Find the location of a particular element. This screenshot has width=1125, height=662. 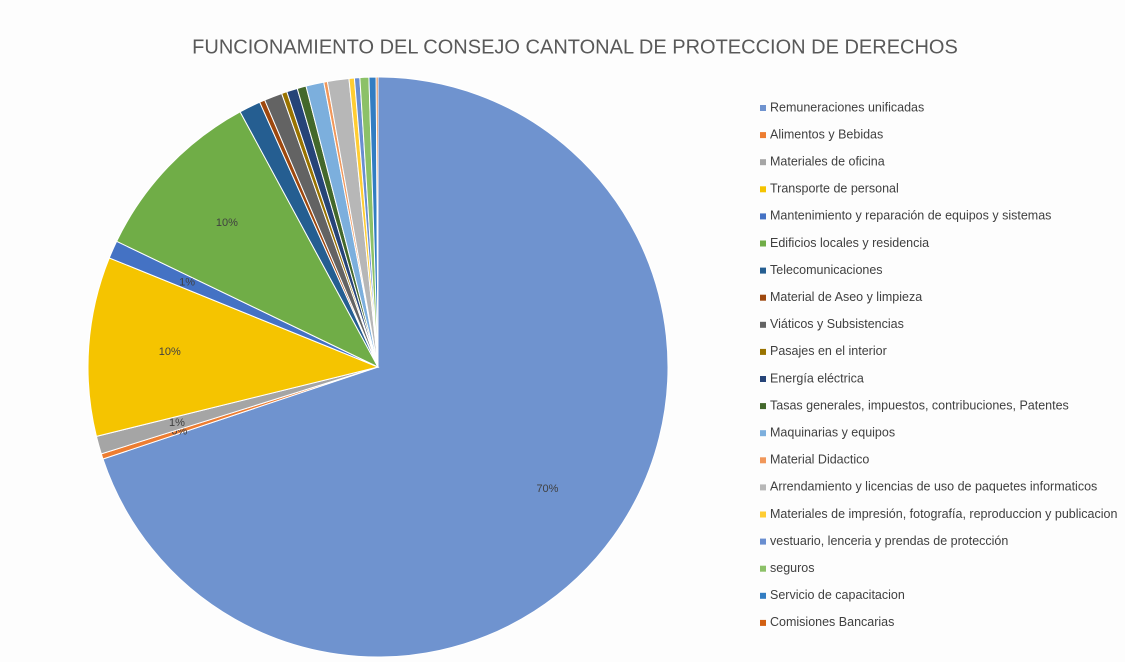

legend-label: Edificios locales y residencia is located at coordinates (849, 243).